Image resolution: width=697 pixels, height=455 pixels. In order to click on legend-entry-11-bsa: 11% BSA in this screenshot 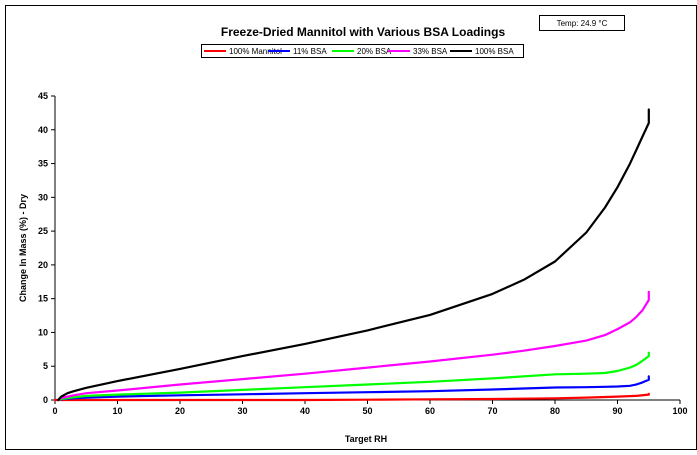, I will do `click(297, 51)`.